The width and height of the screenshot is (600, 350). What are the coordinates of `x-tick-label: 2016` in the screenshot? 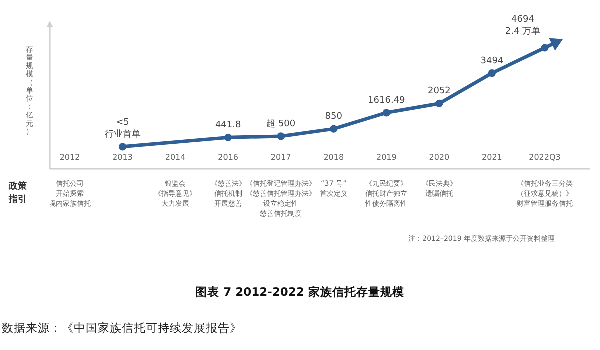 It's located at (228, 157).